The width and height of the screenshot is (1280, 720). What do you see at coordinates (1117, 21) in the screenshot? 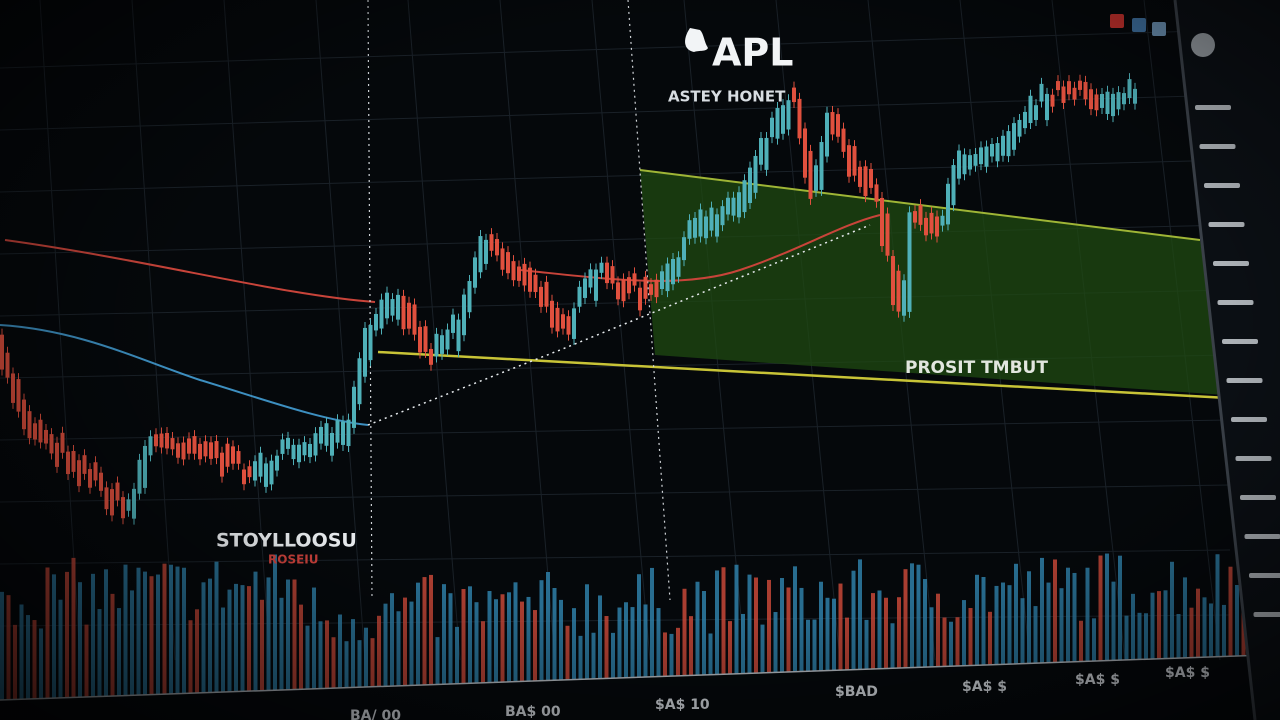
I see `close-button` at bounding box center [1117, 21].